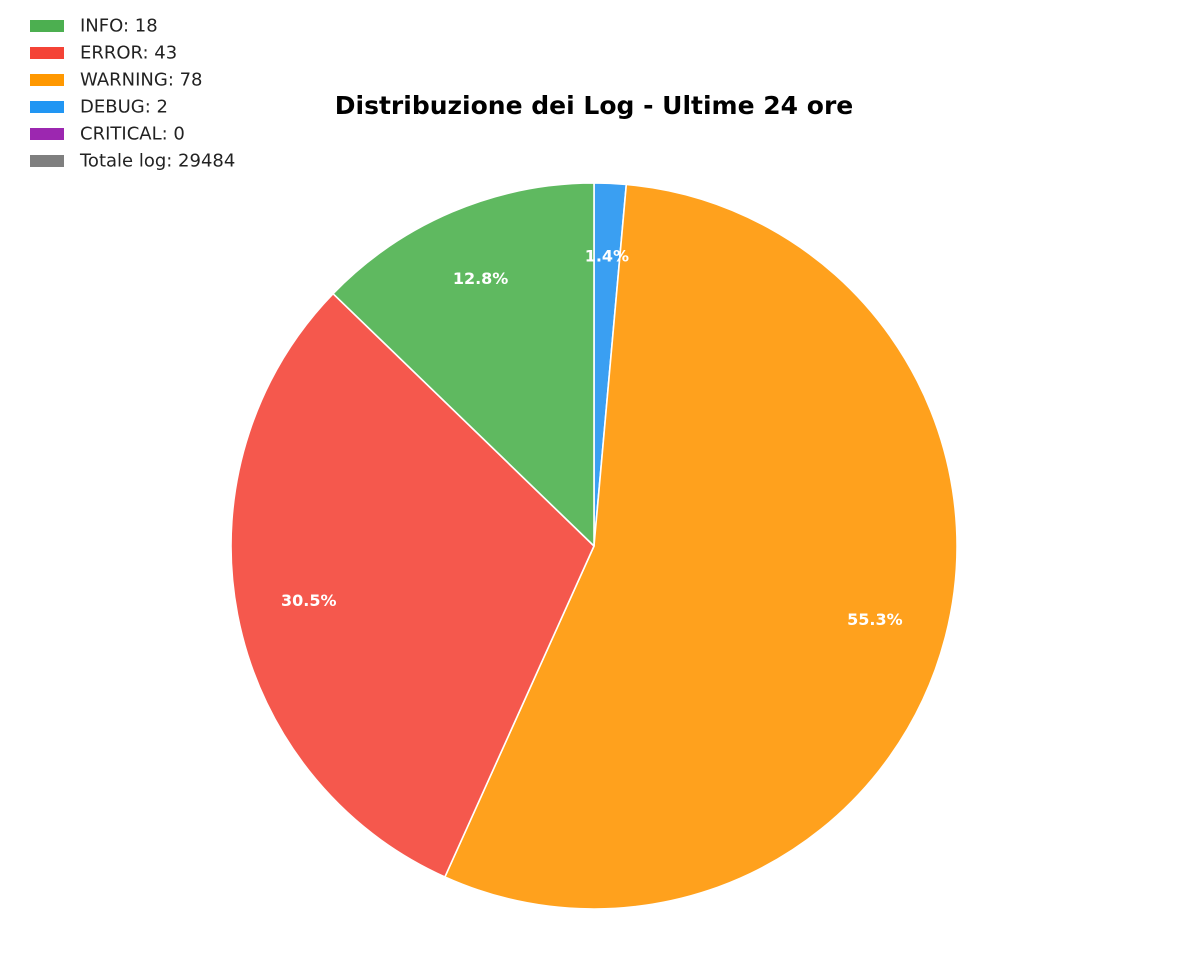  Describe the element at coordinates (607, 255) in the screenshot. I see `pie-label-debug: 1.4%` at that location.